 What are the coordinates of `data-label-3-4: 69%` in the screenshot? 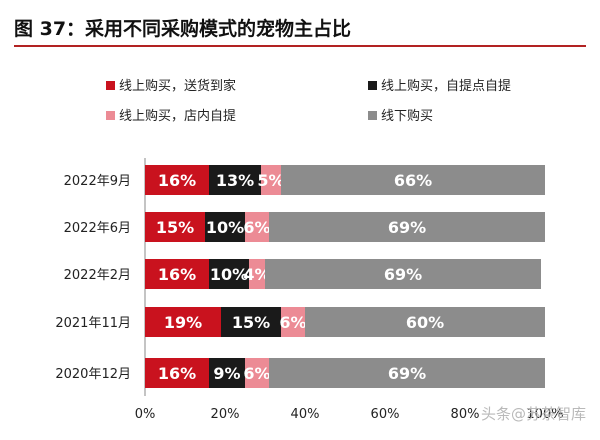 It's located at (403, 274).